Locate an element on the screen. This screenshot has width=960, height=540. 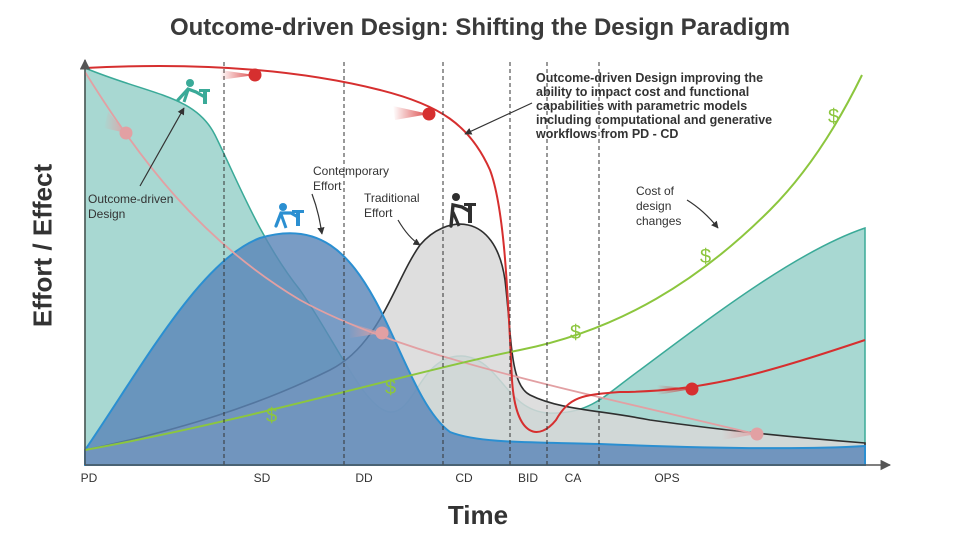
phase-label-bid: BID is located at coordinates (528, 478).